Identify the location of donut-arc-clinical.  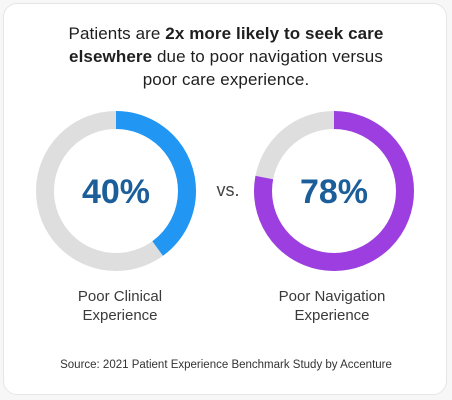
(116, 191).